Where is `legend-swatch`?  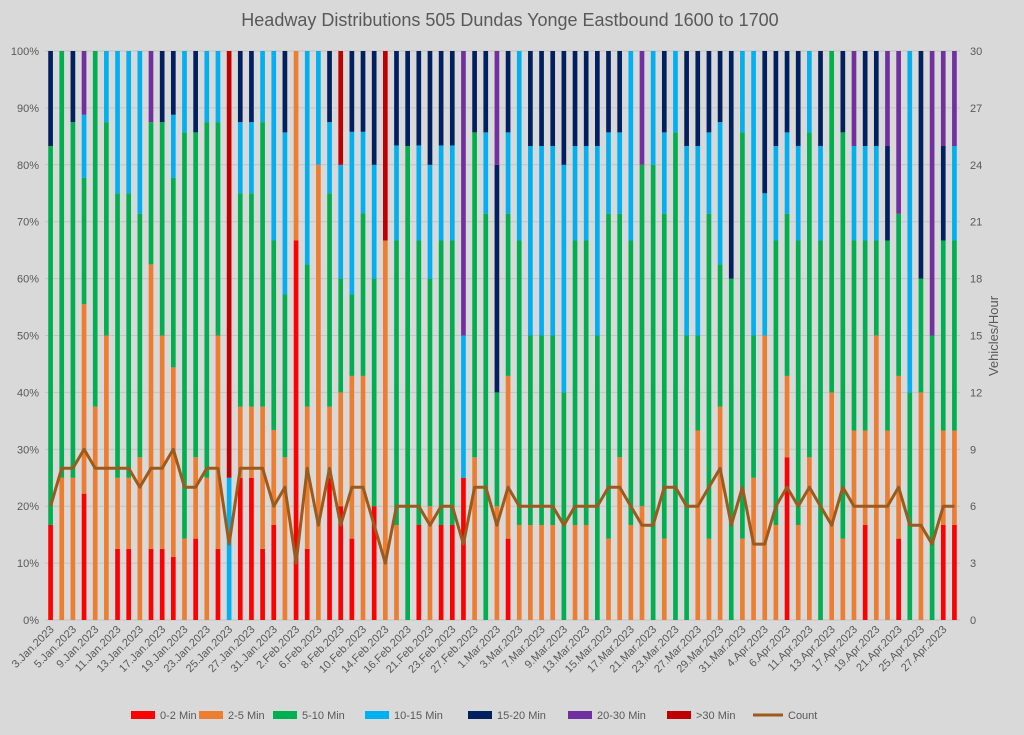
legend-swatch is located at coordinates (143, 715).